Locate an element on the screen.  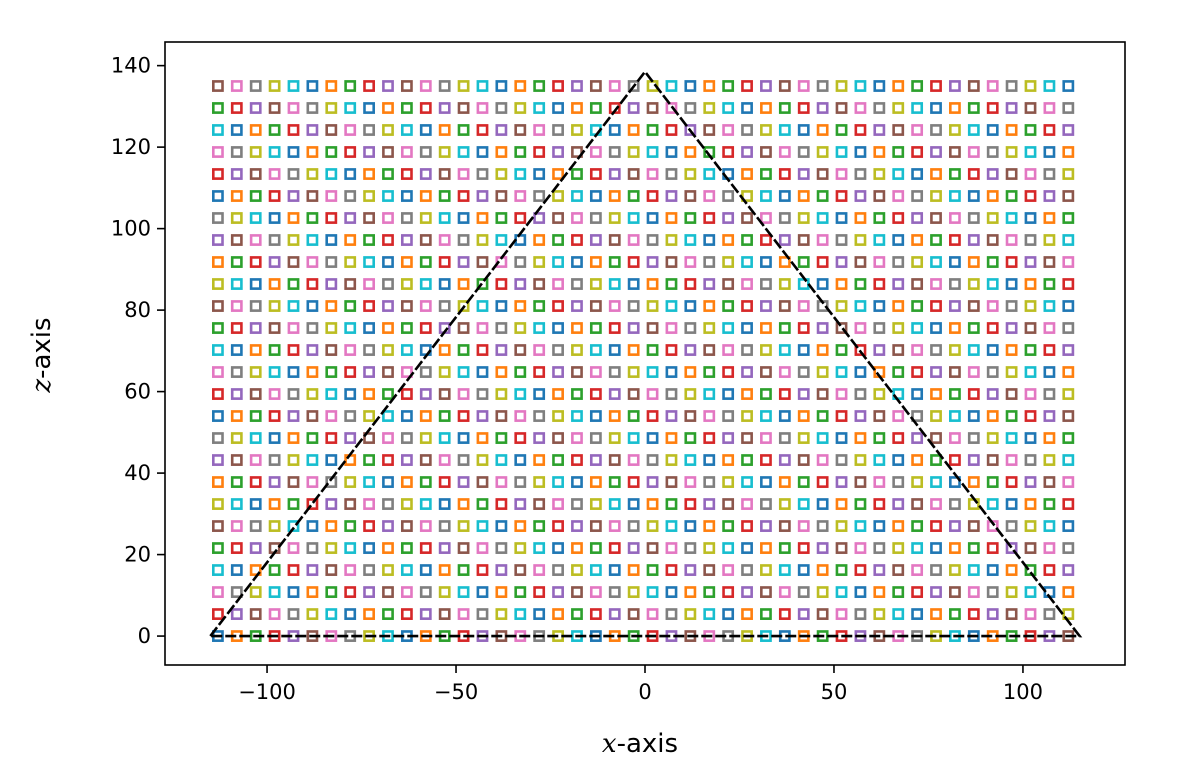
y-tick-label: 140 is located at coordinates (131, 66).